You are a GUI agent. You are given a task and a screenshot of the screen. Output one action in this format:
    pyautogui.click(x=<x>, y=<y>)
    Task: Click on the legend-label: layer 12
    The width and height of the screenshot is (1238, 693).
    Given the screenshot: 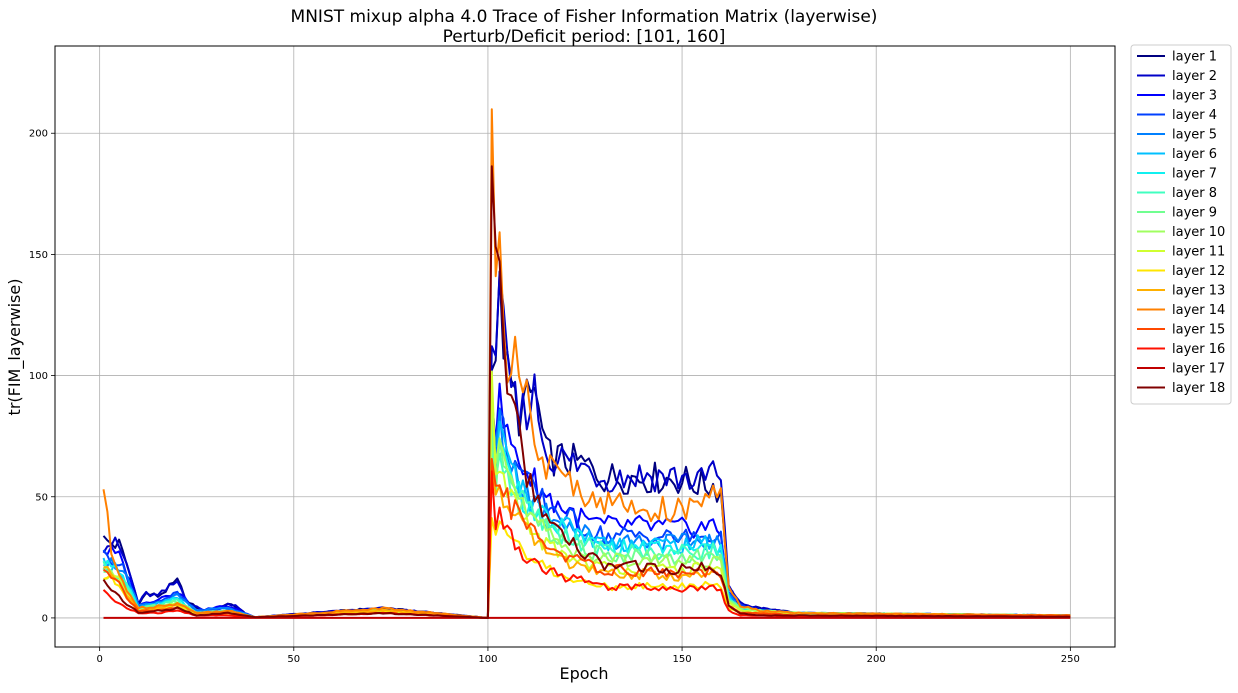 What is the action you would take?
    pyautogui.click(x=1198, y=271)
    